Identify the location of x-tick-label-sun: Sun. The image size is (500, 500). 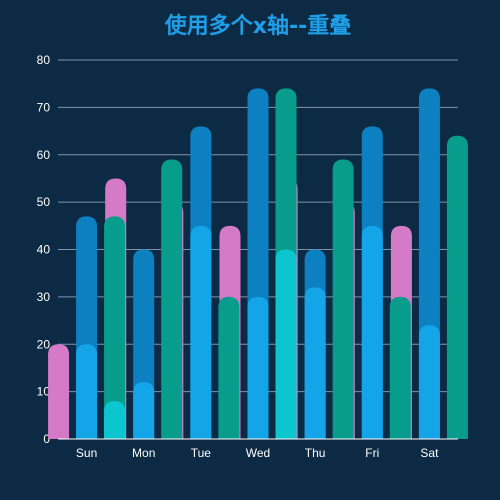
(86, 453).